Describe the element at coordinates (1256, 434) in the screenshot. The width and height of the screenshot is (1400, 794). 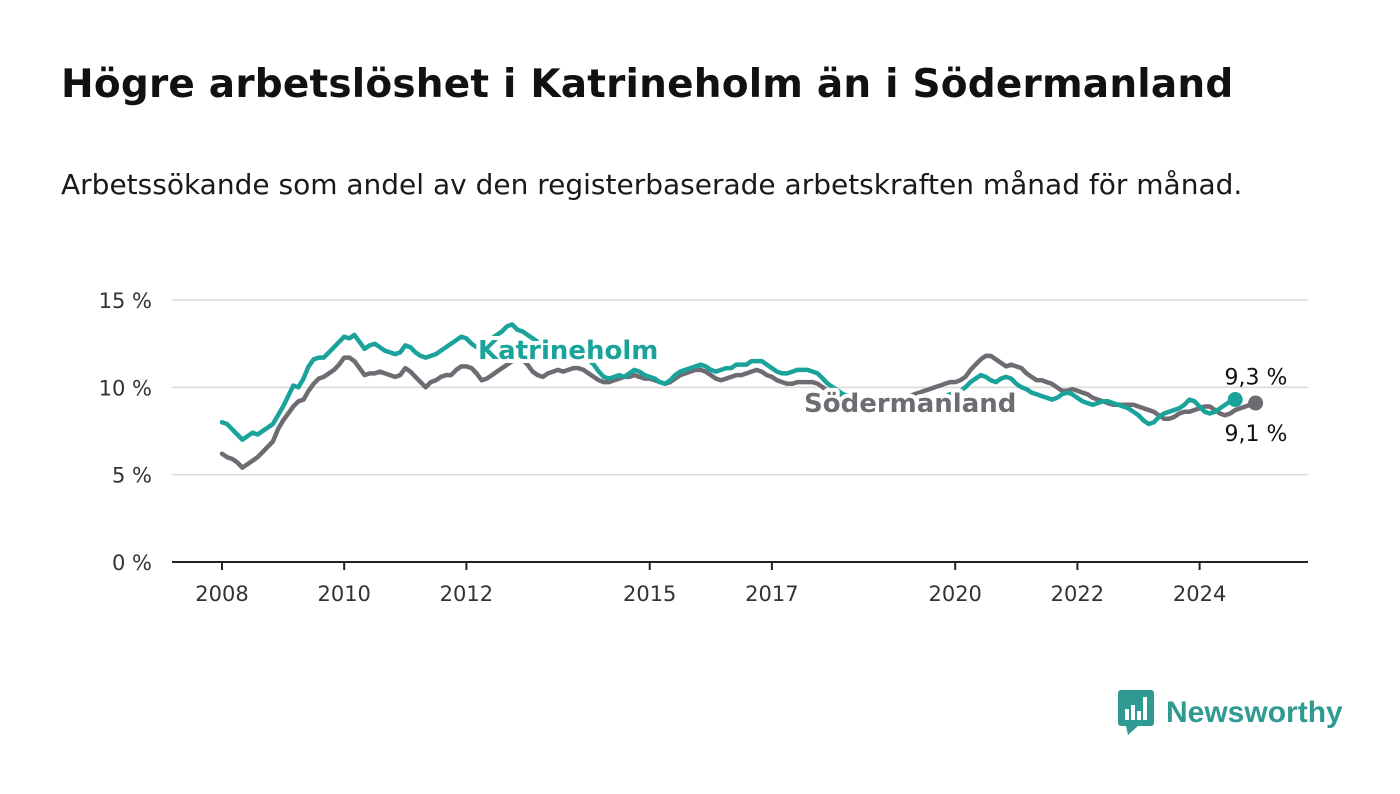
I see `end-label-södermanland: 9,1 %` at that location.